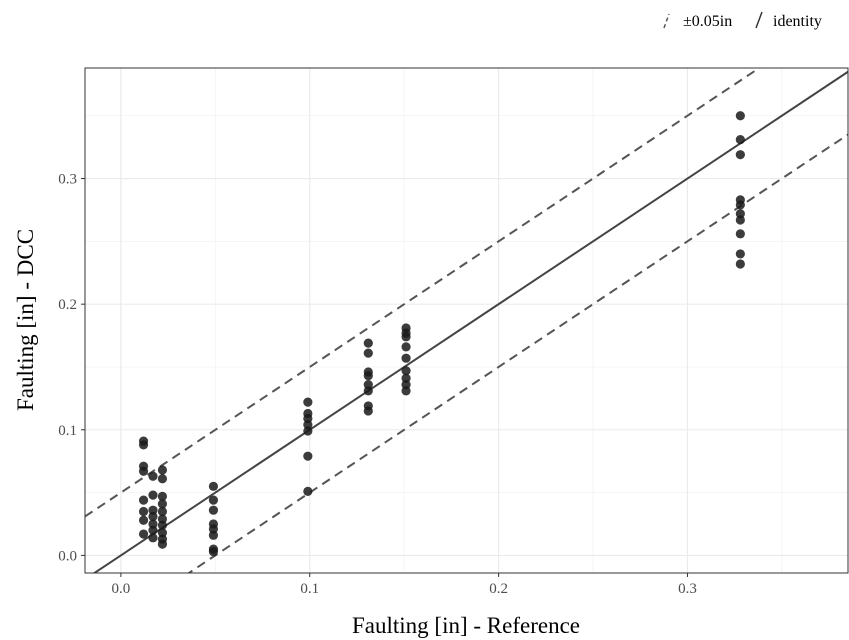  Describe the element at coordinates (71, 368) in the screenshot. I see `y-axis-ticks: 0.0 0.1 0.2 0.3` at that location.